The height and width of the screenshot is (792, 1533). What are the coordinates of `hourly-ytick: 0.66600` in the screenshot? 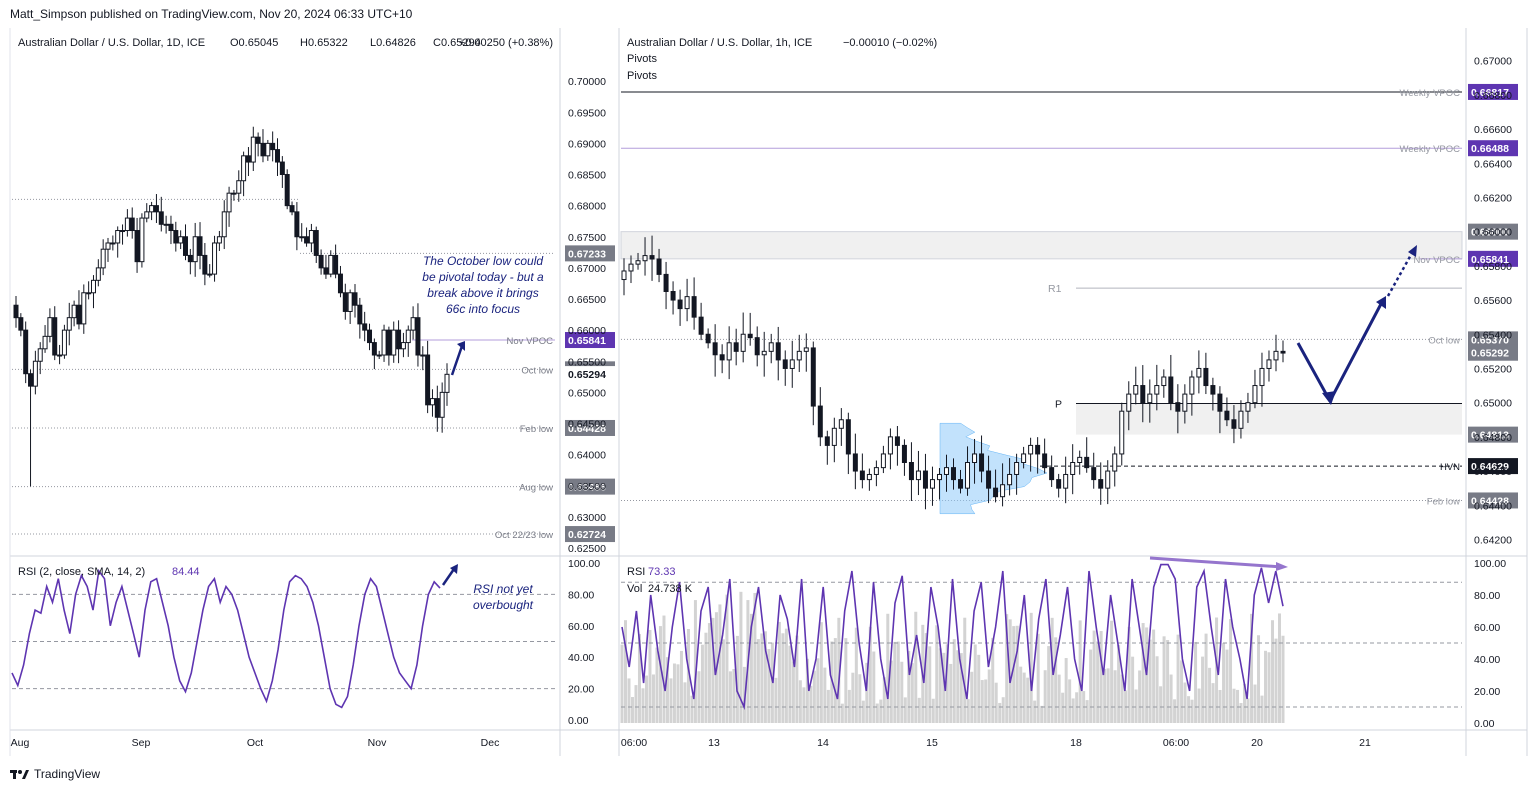 It's located at (1493, 130).